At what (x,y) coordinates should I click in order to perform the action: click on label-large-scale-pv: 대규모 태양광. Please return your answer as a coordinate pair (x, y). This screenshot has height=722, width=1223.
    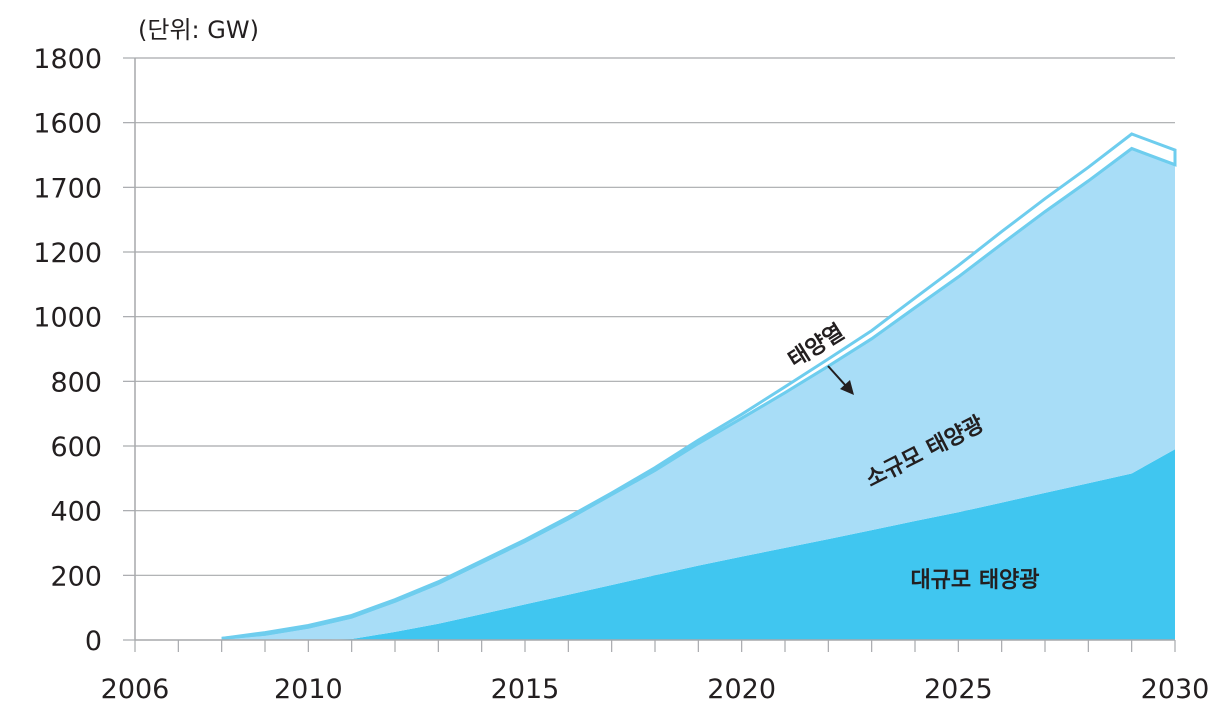
    Looking at the image, I should click on (974, 580).